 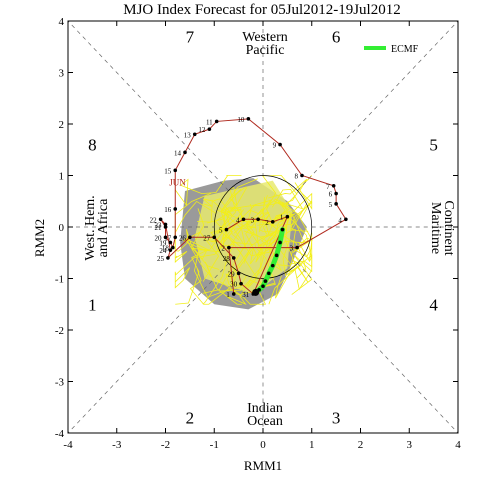 I want to click on observed-day-label: 3, so click(x=253, y=220).